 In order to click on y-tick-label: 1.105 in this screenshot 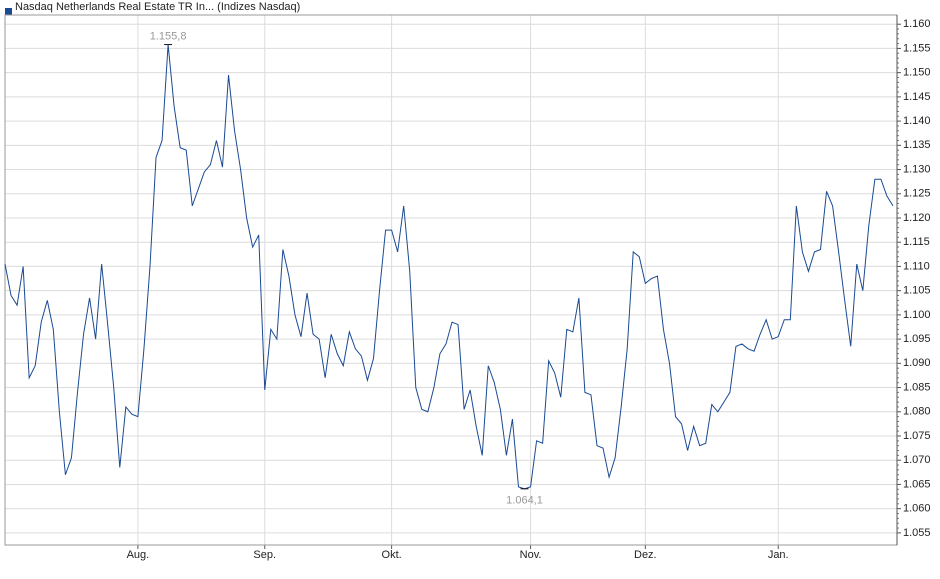, I will do `click(917, 291)`.